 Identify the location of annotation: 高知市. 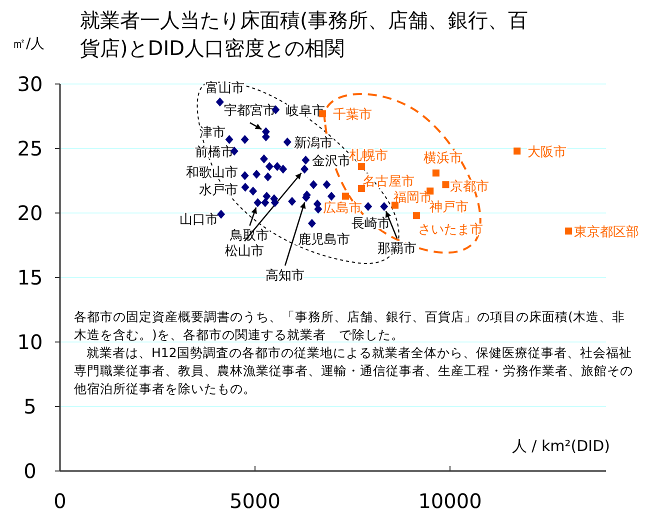
(285, 276).